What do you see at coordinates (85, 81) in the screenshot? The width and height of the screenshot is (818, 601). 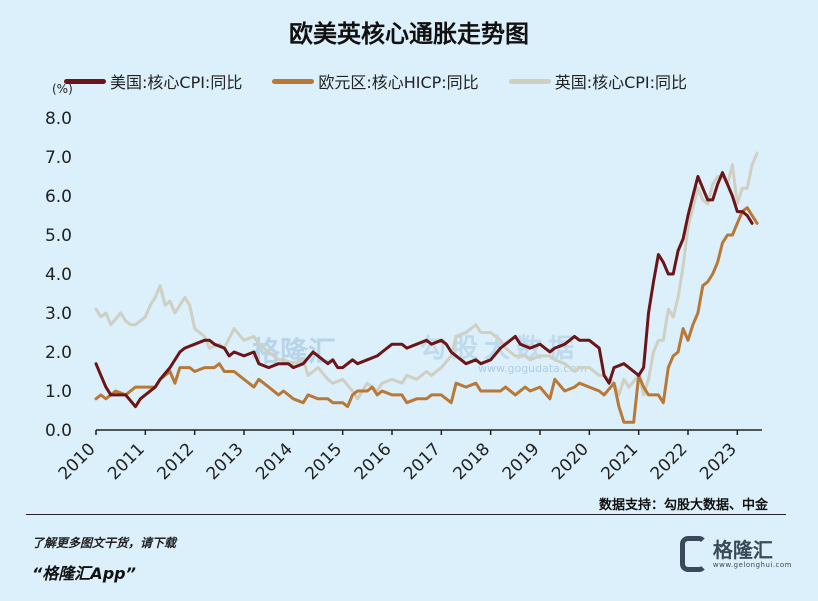 I see `legend-swatch-us` at bounding box center [85, 81].